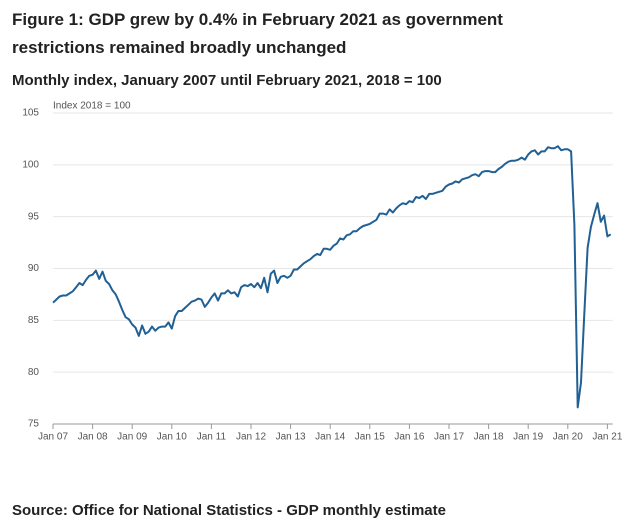 The width and height of the screenshot is (628, 526). Describe the element at coordinates (449, 437) in the screenshot. I see `x-tick-label: Jan 17` at that location.